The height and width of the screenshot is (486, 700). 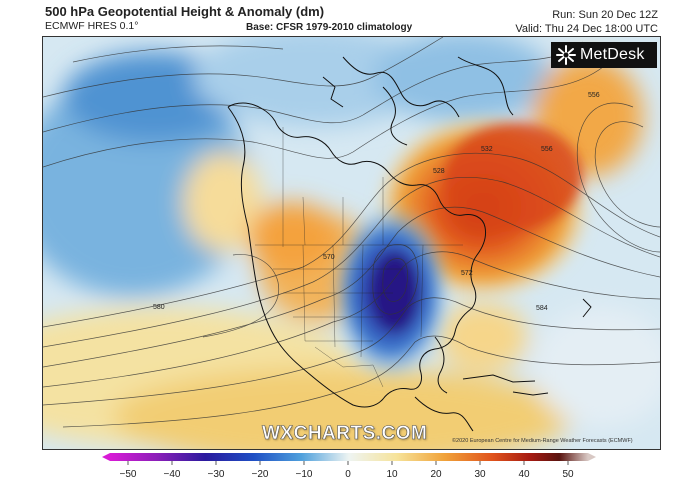 I want to click on colorbar-tick-label: −40, so click(x=172, y=474).